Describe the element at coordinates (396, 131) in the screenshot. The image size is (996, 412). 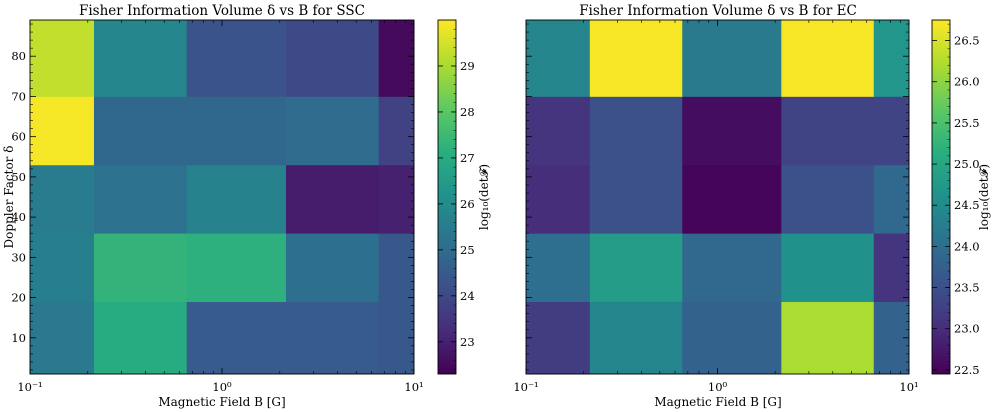
I see `ssc-heatmap-cell-r3-c4` at that location.